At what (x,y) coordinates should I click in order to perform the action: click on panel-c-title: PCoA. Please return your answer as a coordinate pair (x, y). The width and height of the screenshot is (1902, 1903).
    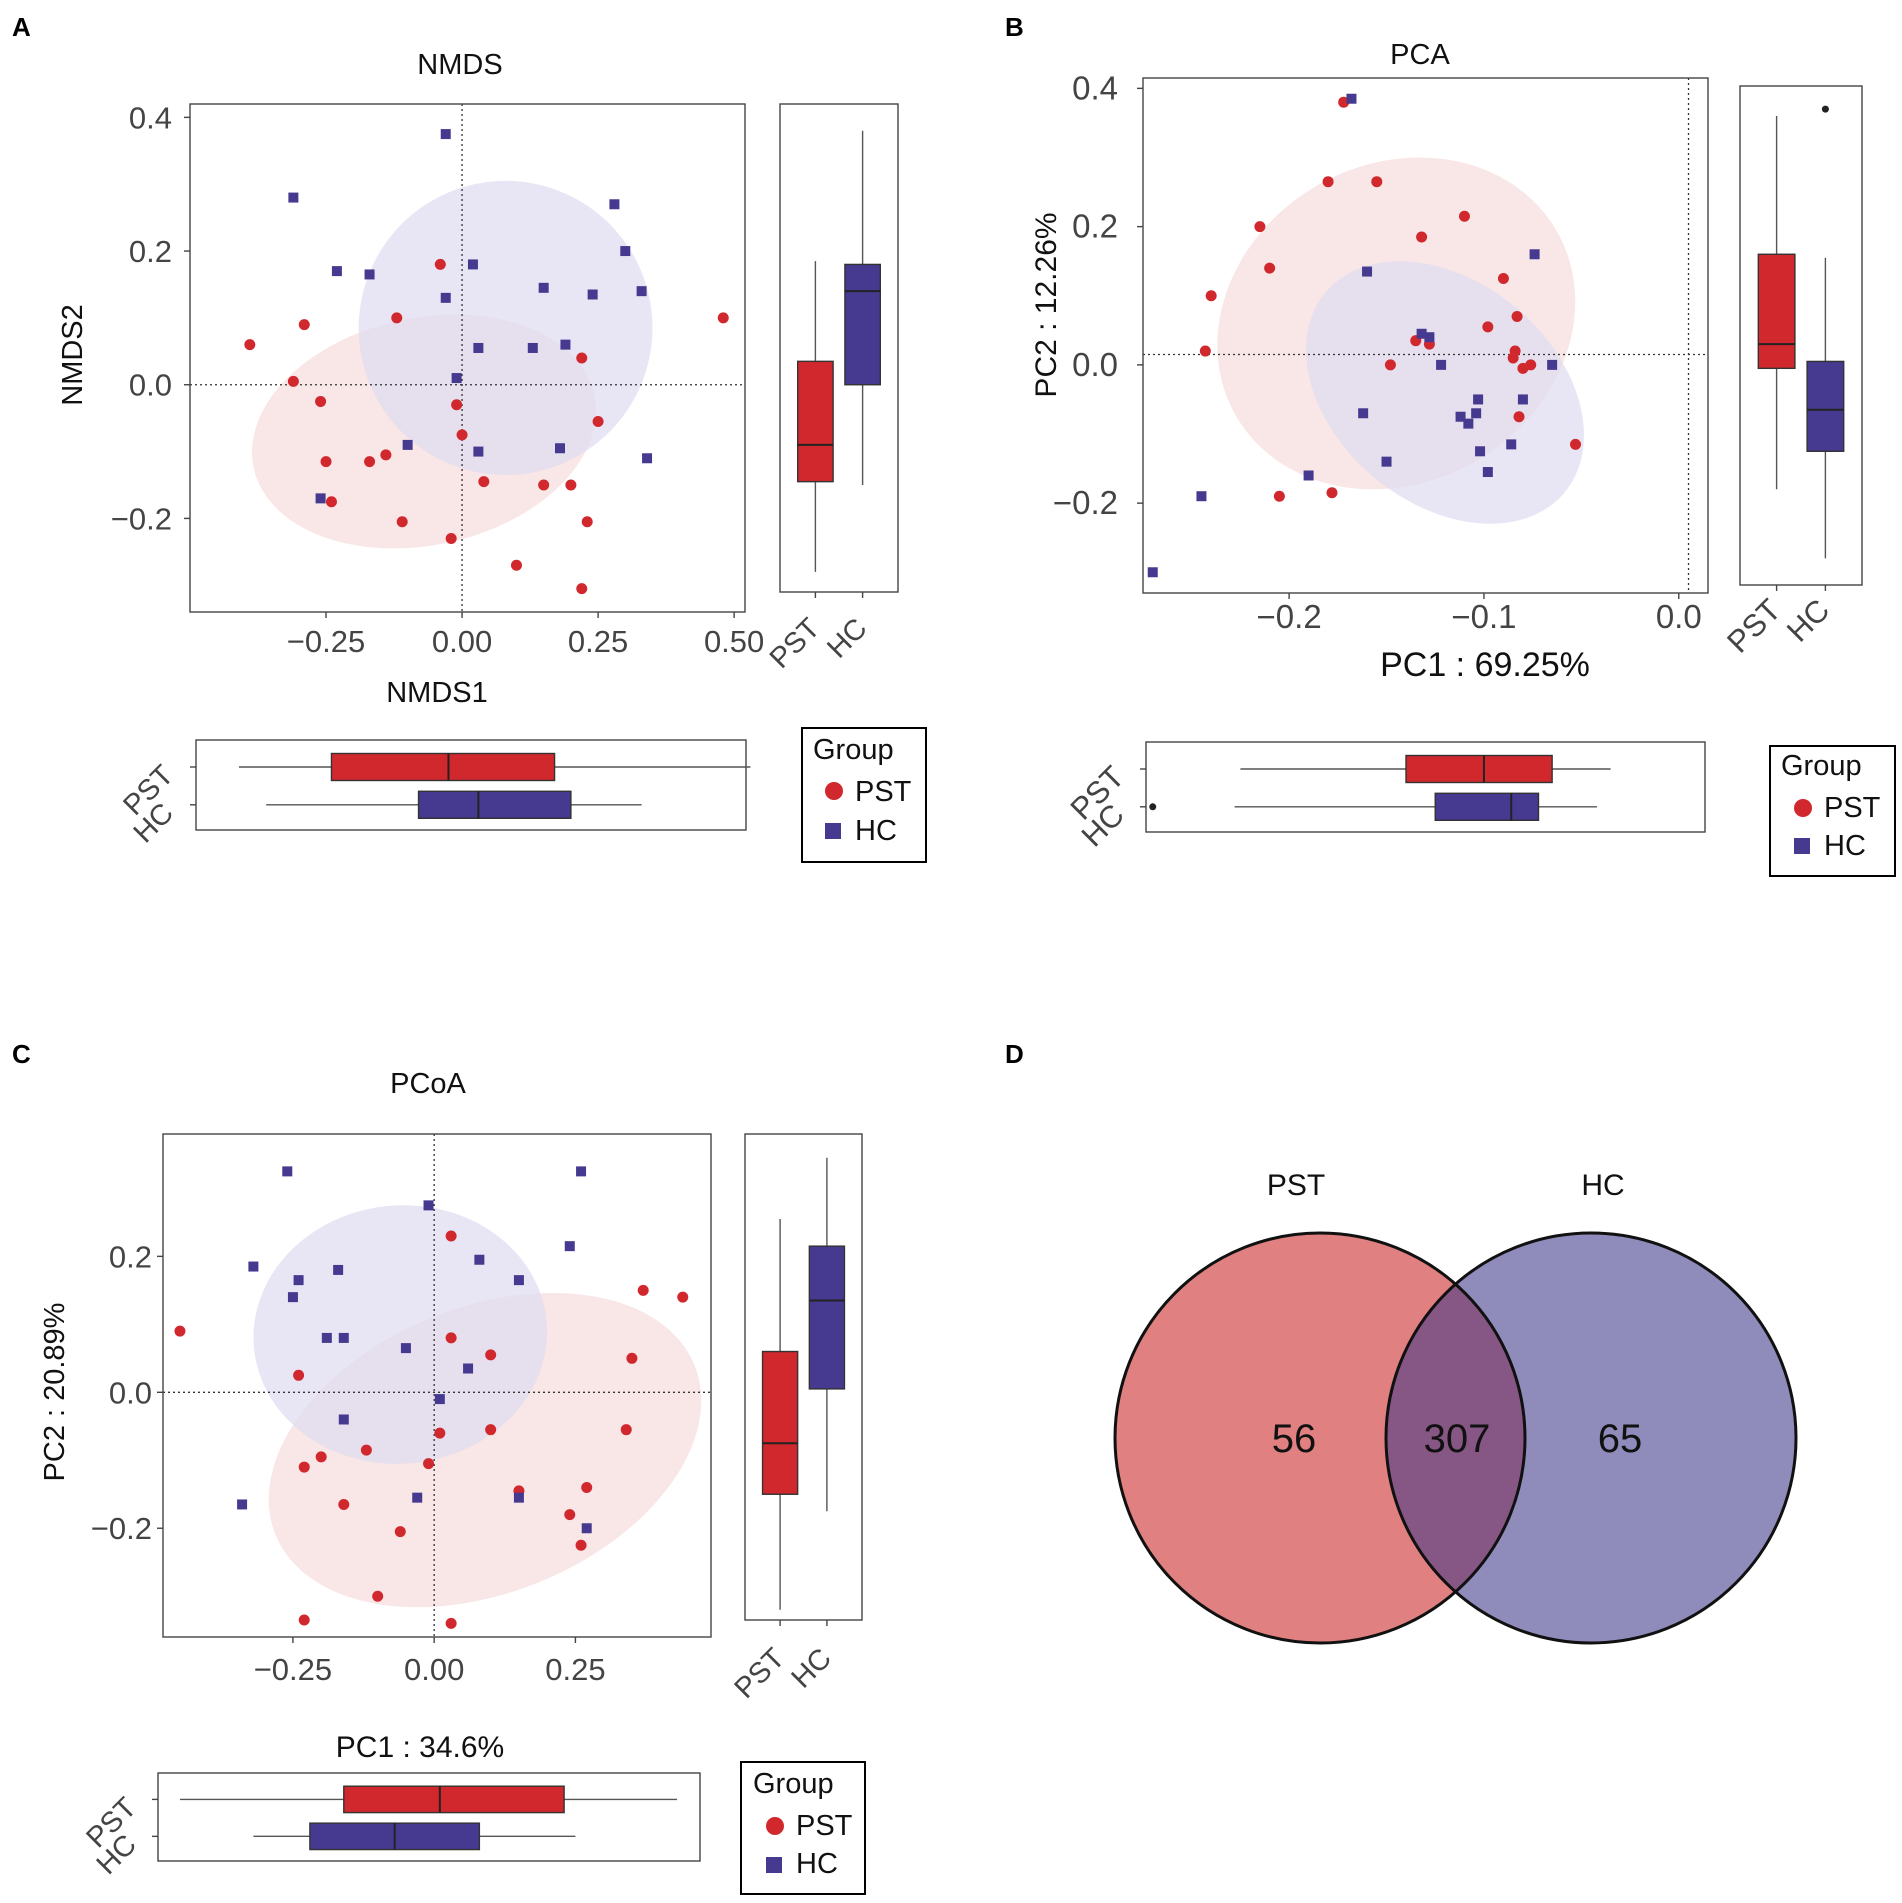
    Looking at the image, I should click on (428, 1084).